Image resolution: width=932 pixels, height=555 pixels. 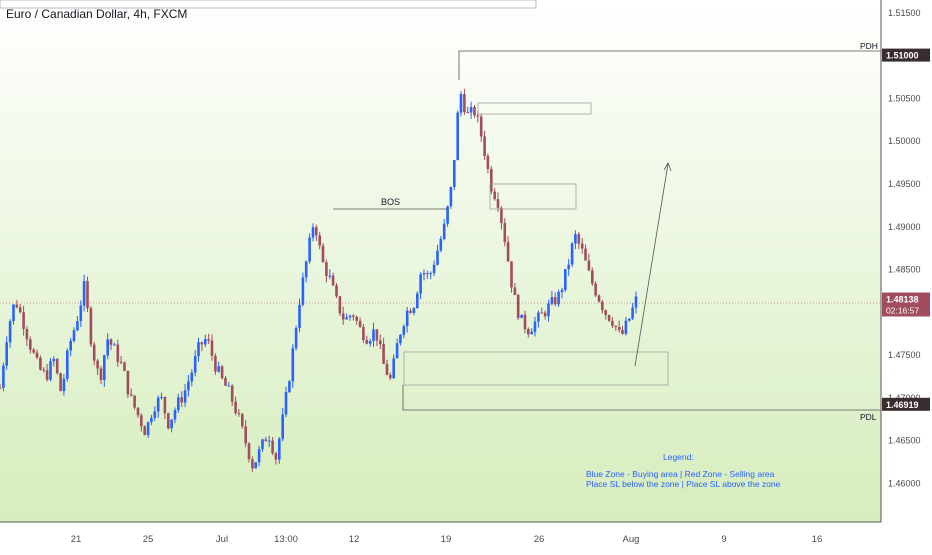 I want to click on time-tick-label: 16, so click(x=817, y=539).